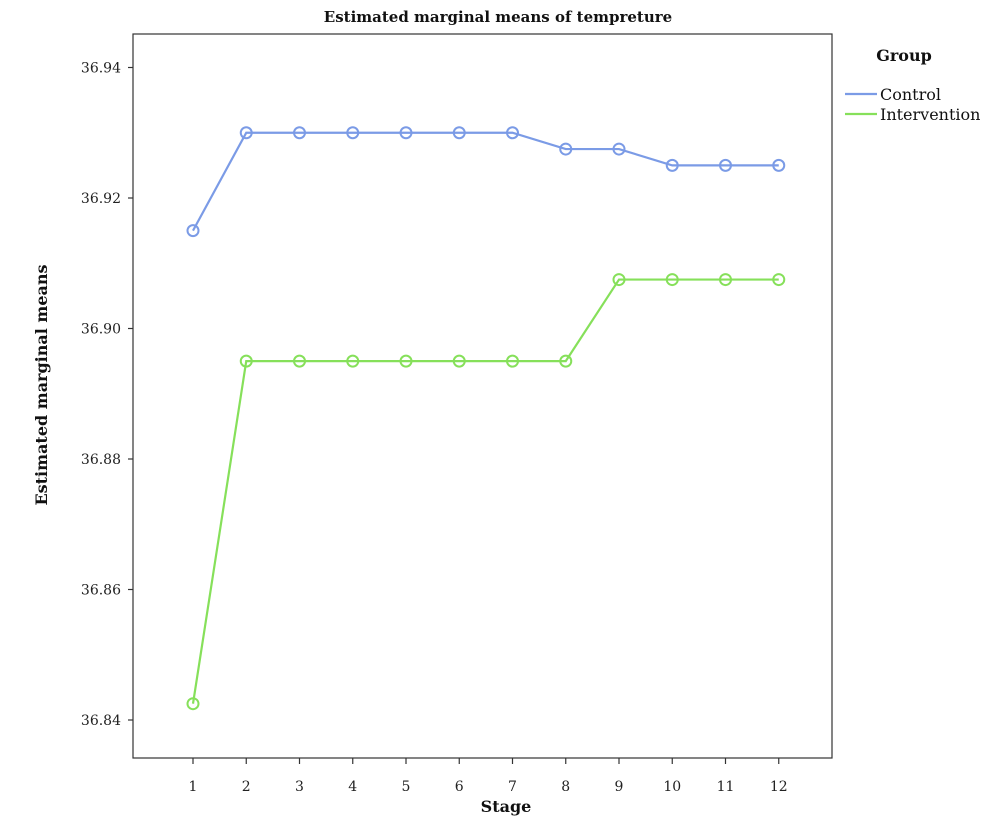 The width and height of the screenshot is (1000, 826). Describe the element at coordinates (512, 787) in the screenshot. I see `x-tick-label: 7` at that location.